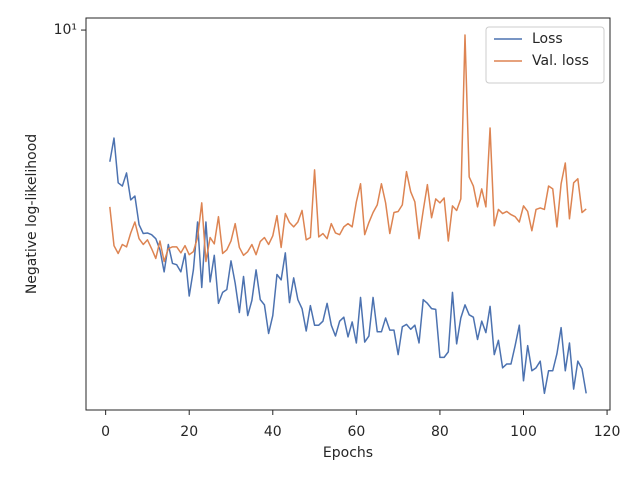  I want to click on y-axis-label: Negative log-likelihood, so click(32, 214).